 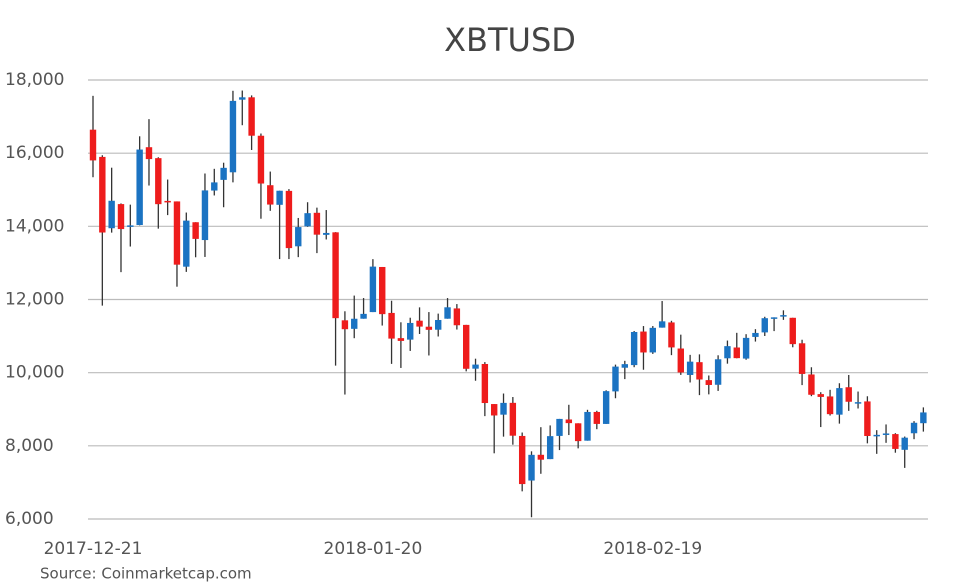 I want to click on y-tick-label: 10,000, so click(x=34, y=373).